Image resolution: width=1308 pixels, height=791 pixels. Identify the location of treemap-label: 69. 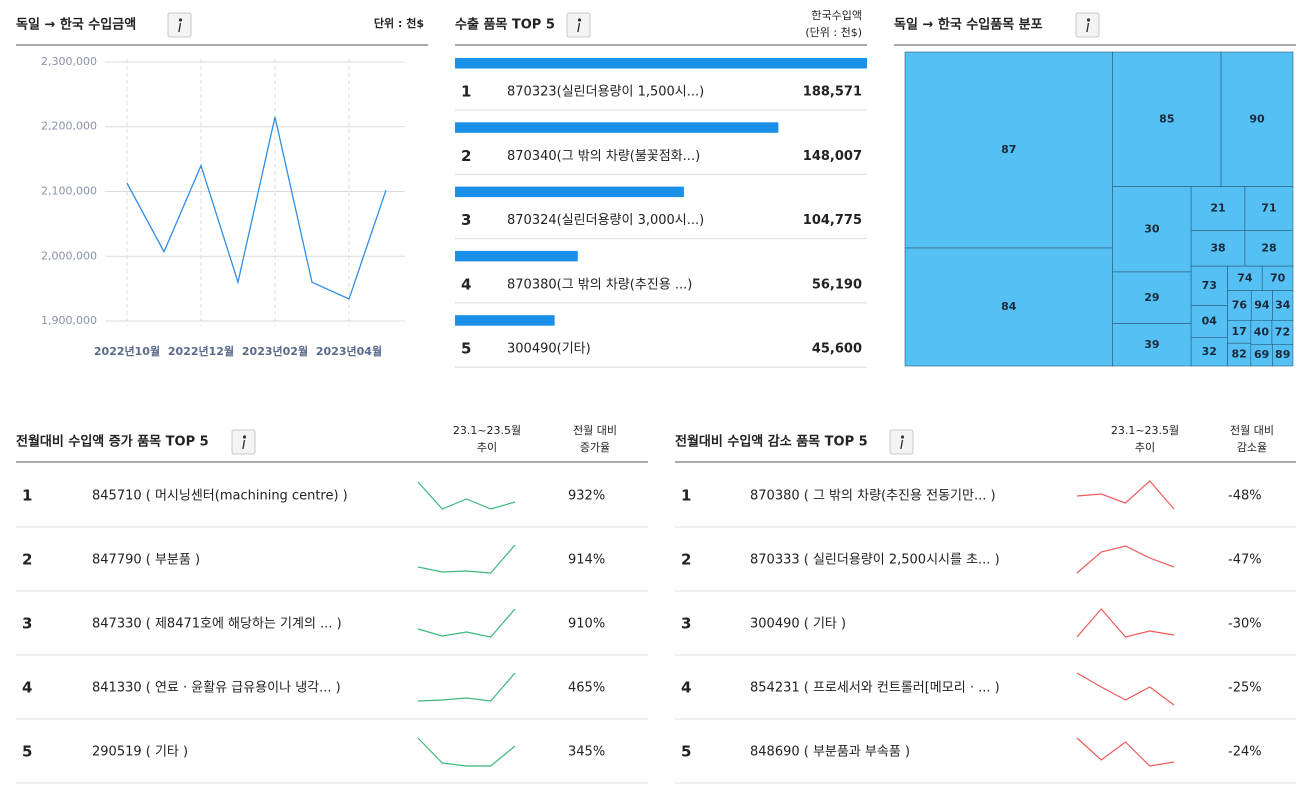
(1261, 354).